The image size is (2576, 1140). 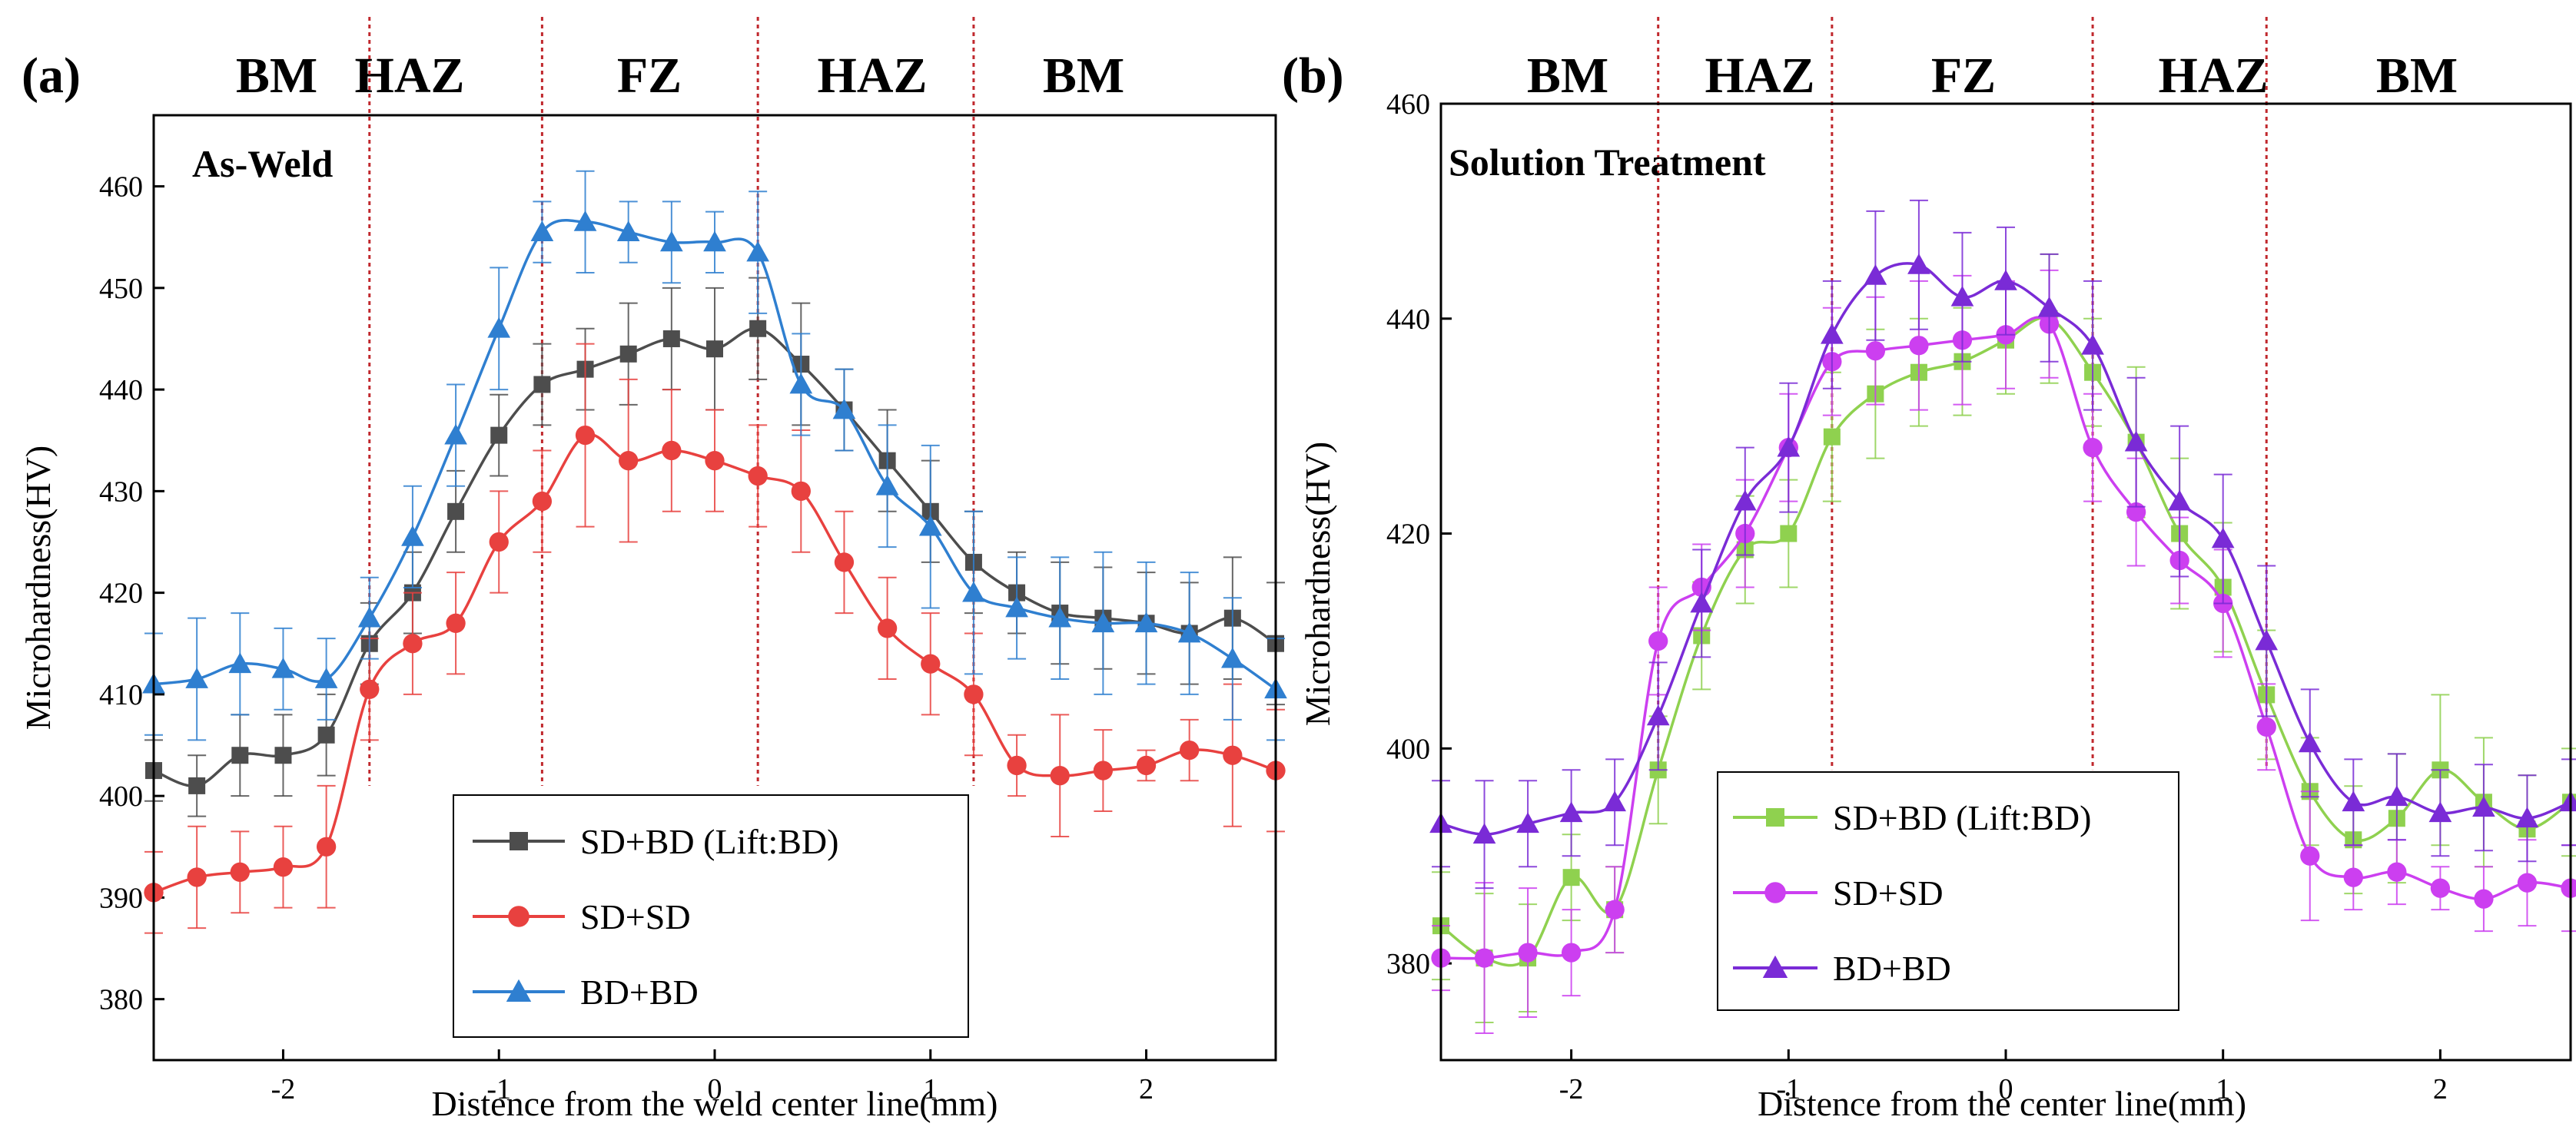 What do you see at coordinates (715, 1089) in the screenshot?
I see `panel-a-x-tick-label: 0` at bounding box center [715, 1089].